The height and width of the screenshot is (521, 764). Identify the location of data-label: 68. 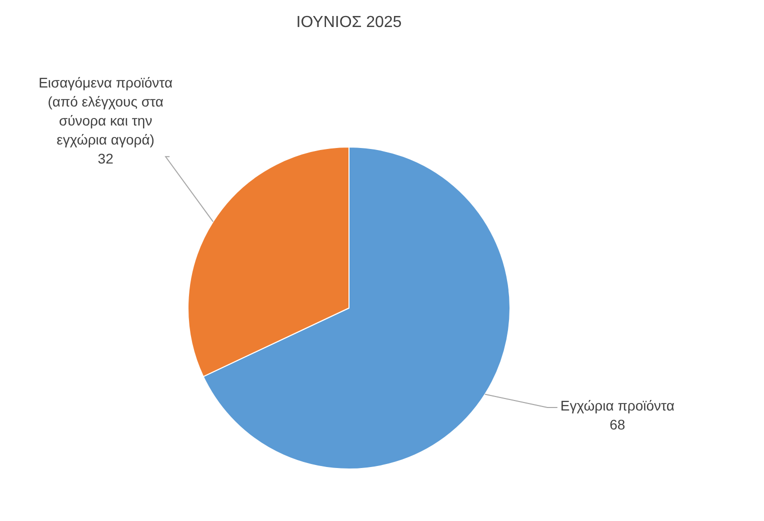
(618, 424).